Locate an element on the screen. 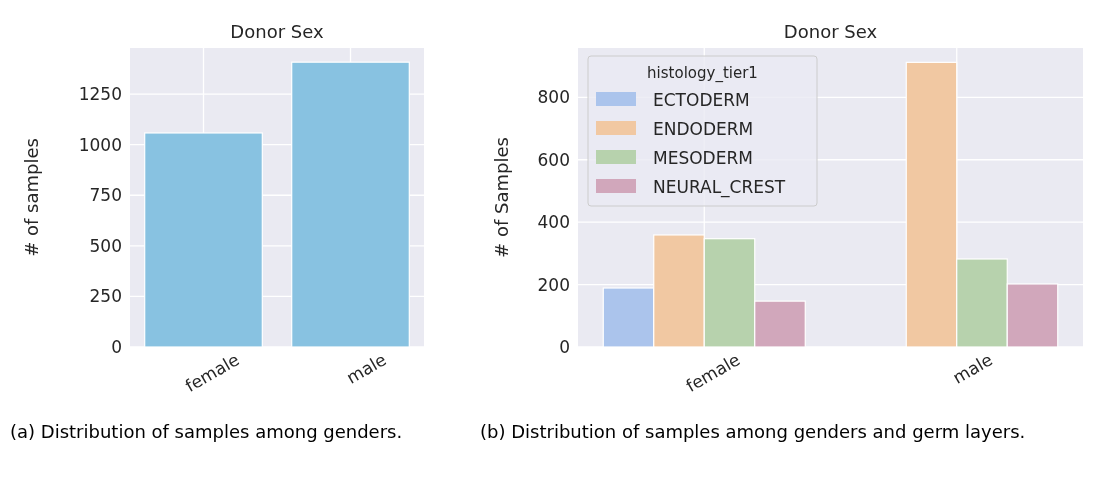 The image size is (1096, 493). y-tick-label: 1250 is located at coordinates (100, 94).